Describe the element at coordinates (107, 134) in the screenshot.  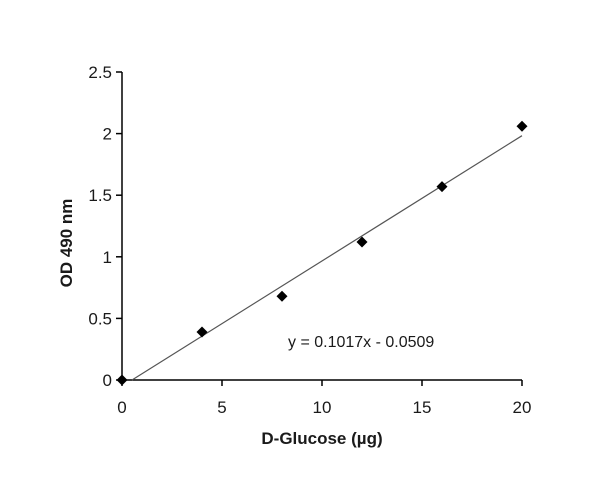
I see `y-tick-label: 2` at that location.